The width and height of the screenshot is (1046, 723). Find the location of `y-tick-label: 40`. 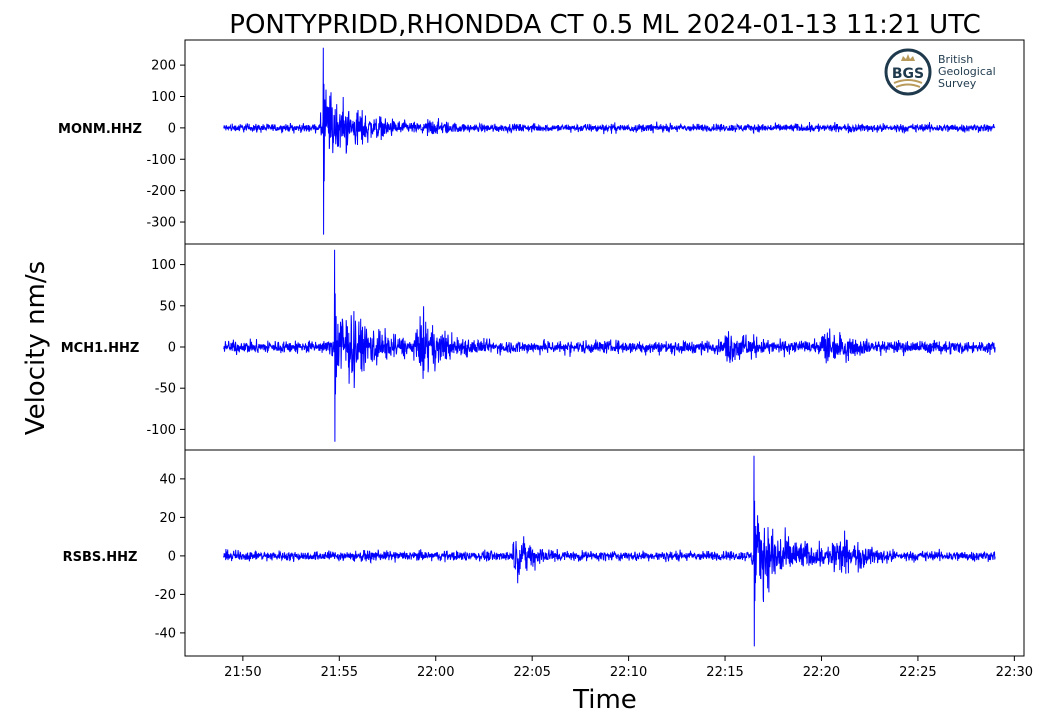

y-tick-label: 40 is located at coordinates (167, 479).